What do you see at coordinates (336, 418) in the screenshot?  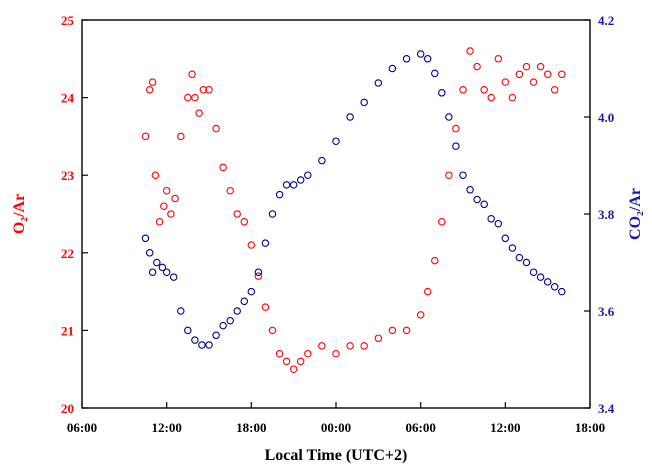 I see `x-axis: 06:00 12:00 18:00 00:00 06:00 12:00 18:00` at bounding box center [336, 418].